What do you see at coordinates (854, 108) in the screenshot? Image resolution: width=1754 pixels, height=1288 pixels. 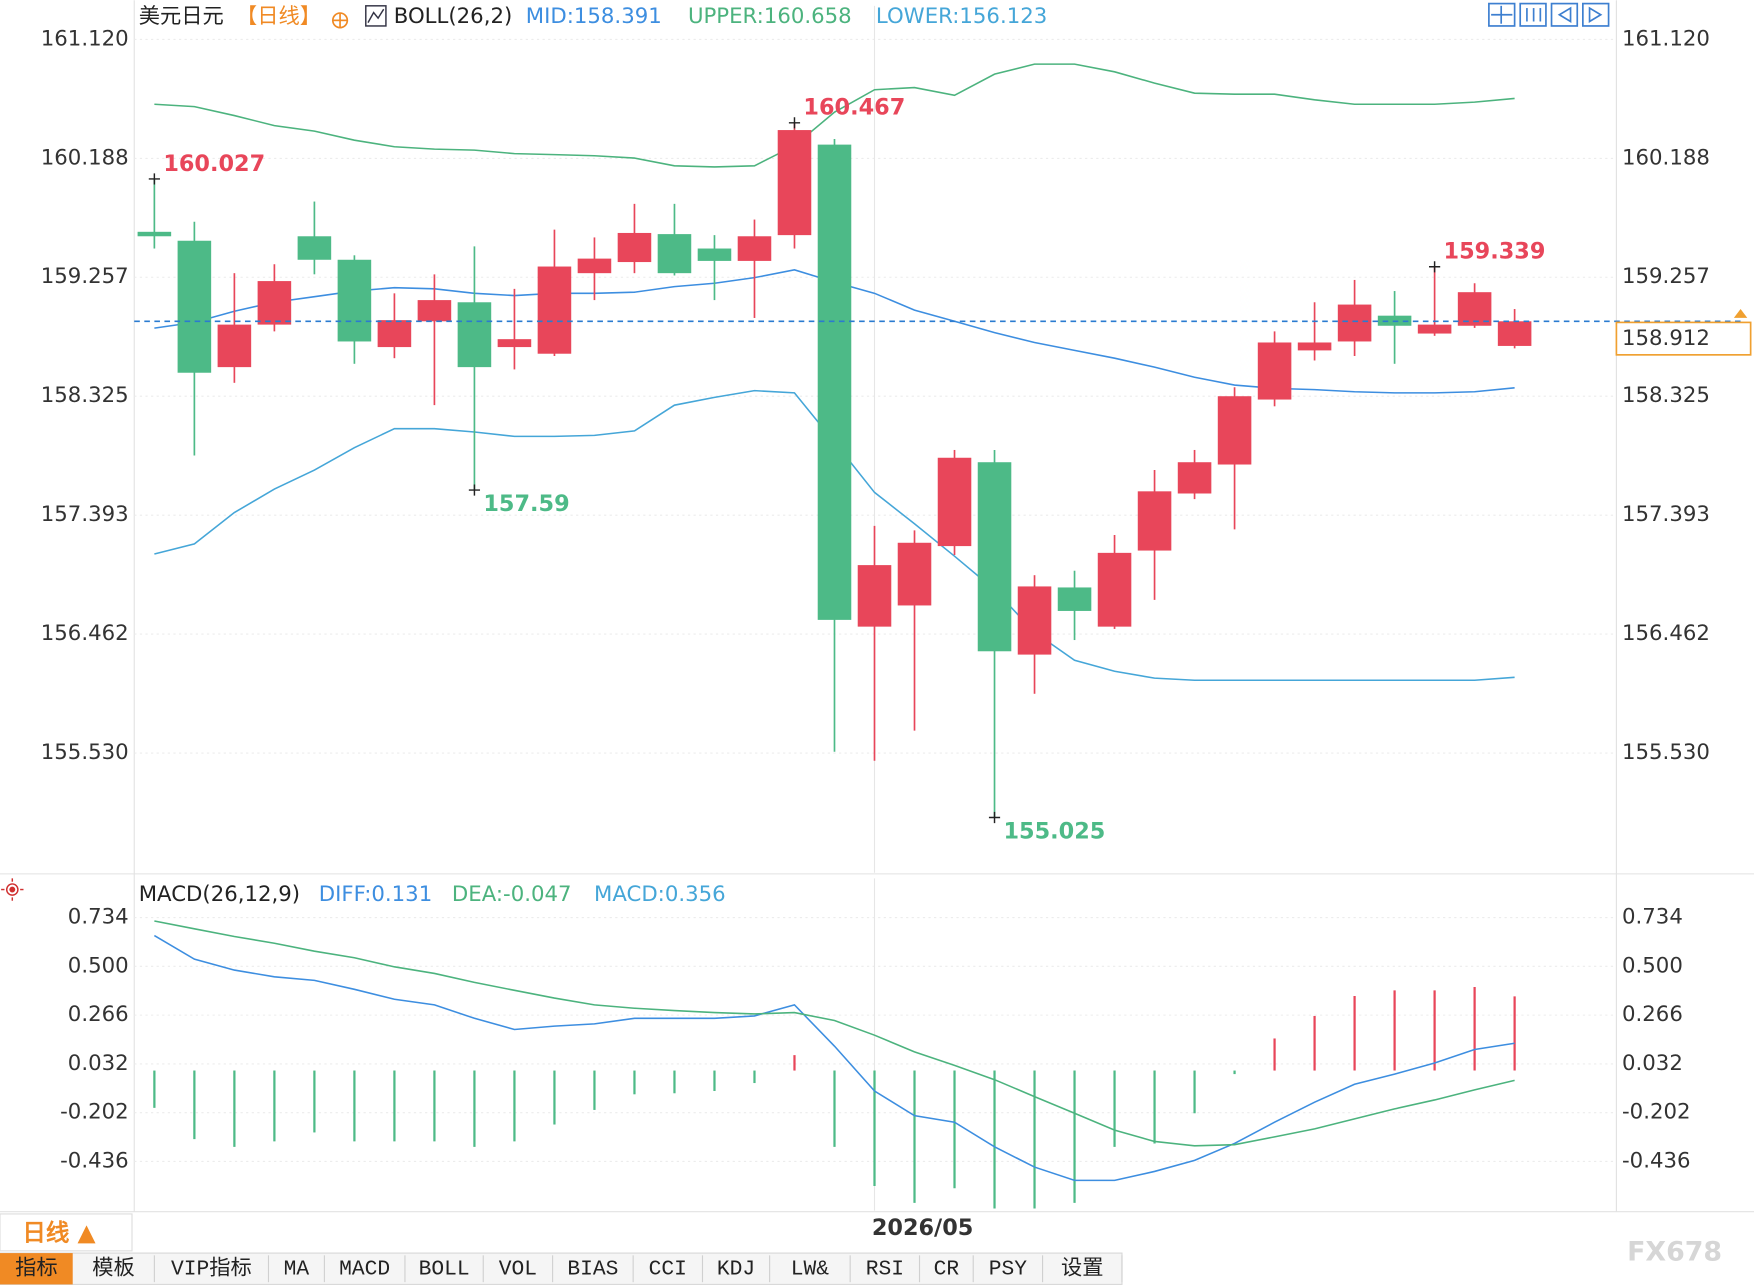 I see `extreme-label: 160.467` at bounding box center [854, 108].